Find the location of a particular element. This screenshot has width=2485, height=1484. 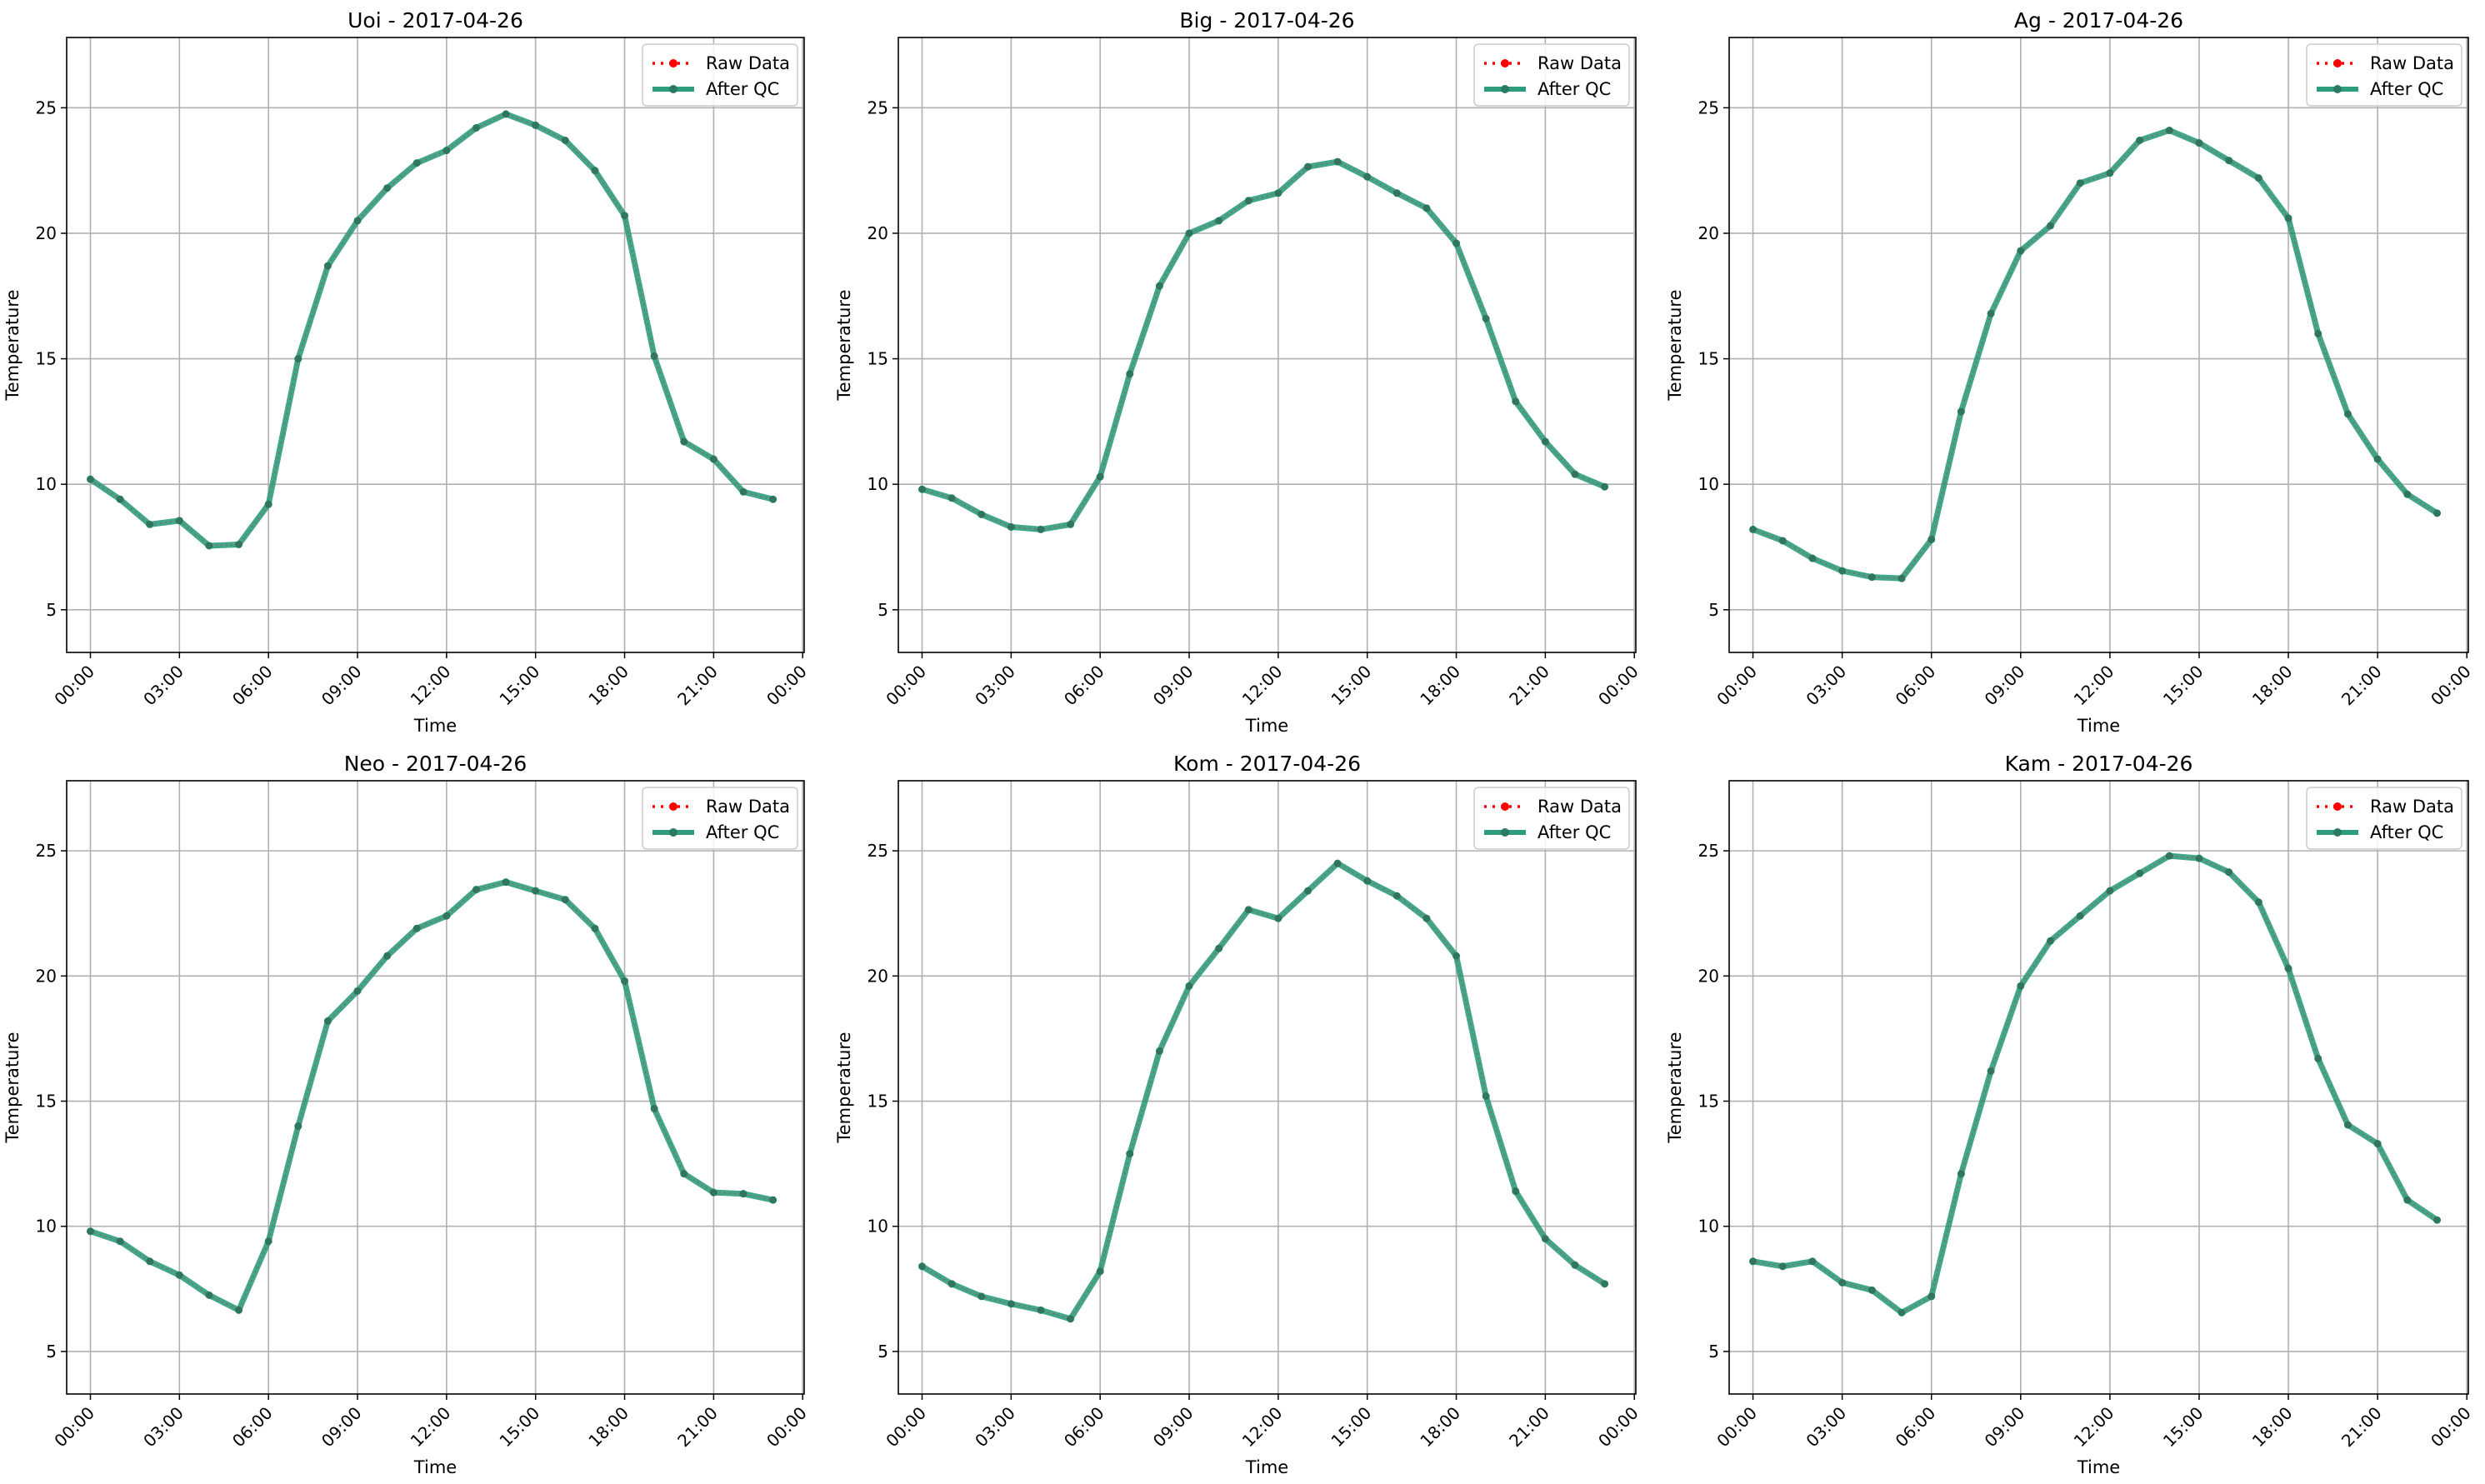

subplot-title: Neo - 2017-04-26 is located at coordinates (436, 764).